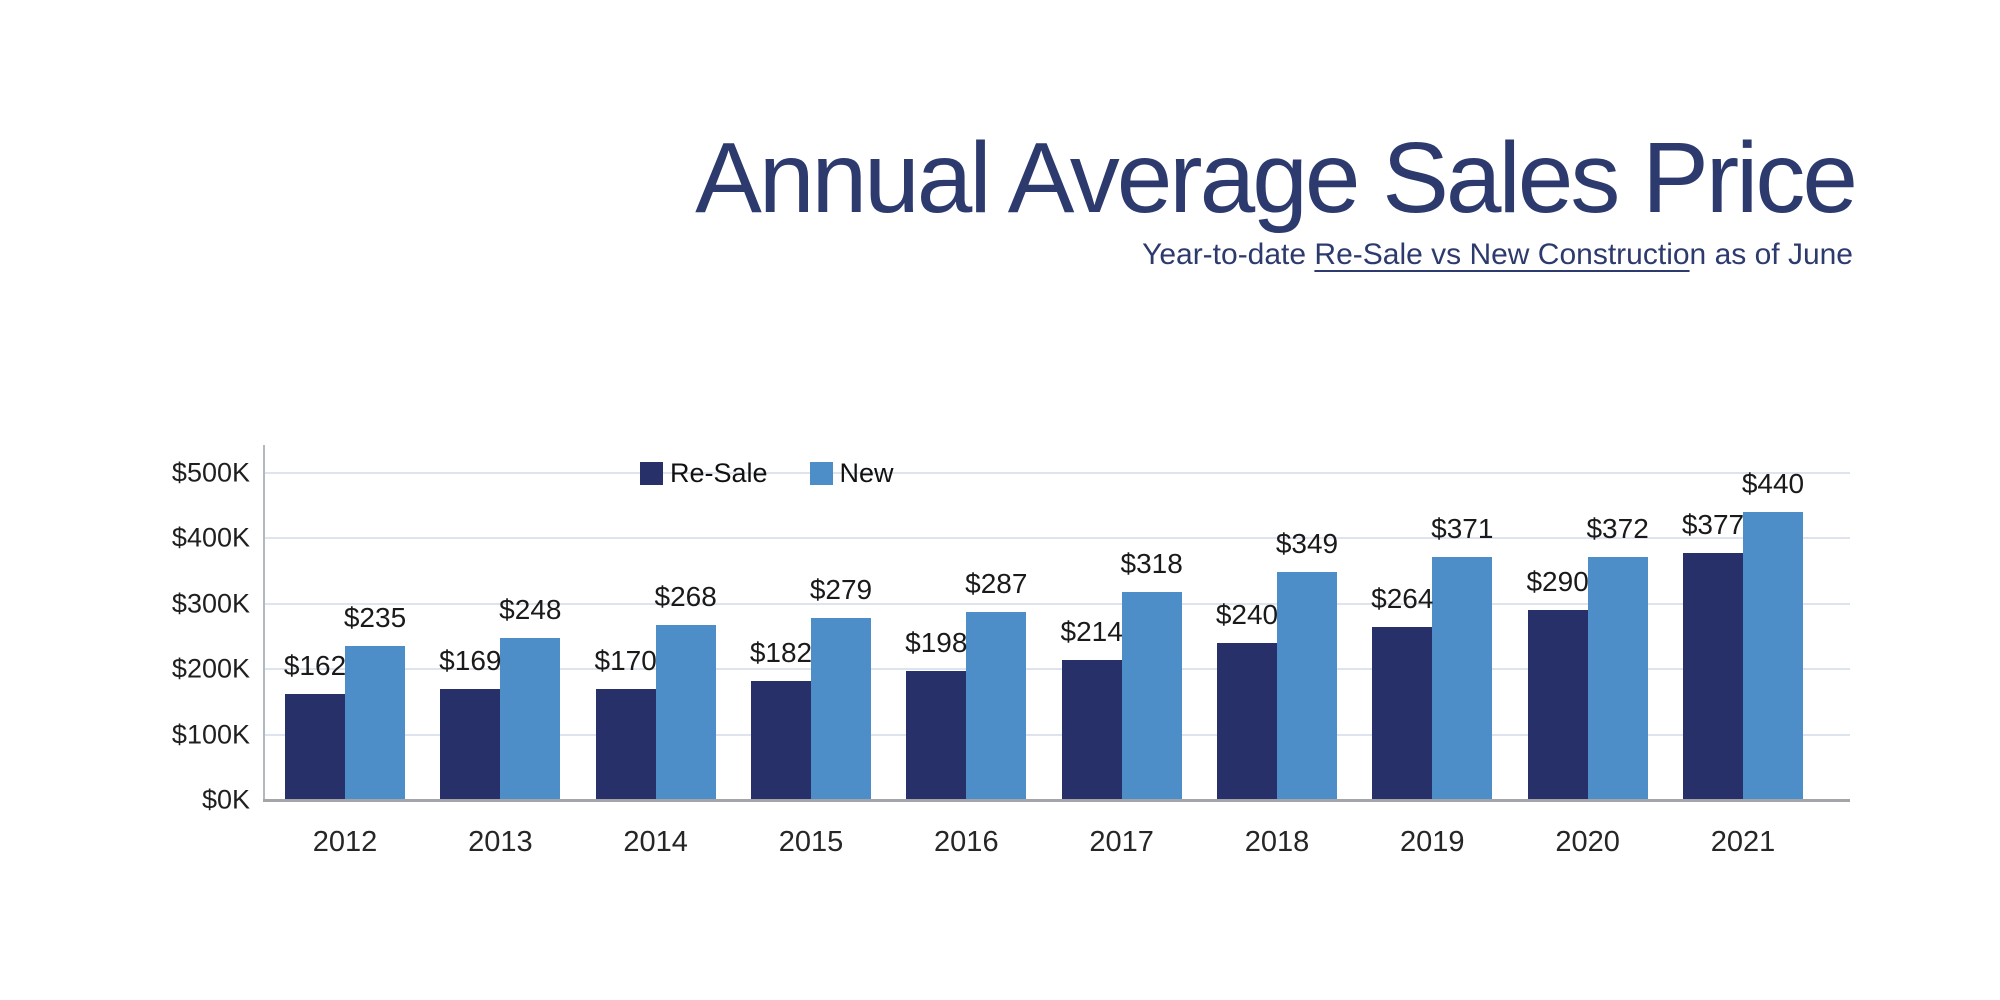  I want to click on x-axis-label-2020: 2020, so click(1587, 842).